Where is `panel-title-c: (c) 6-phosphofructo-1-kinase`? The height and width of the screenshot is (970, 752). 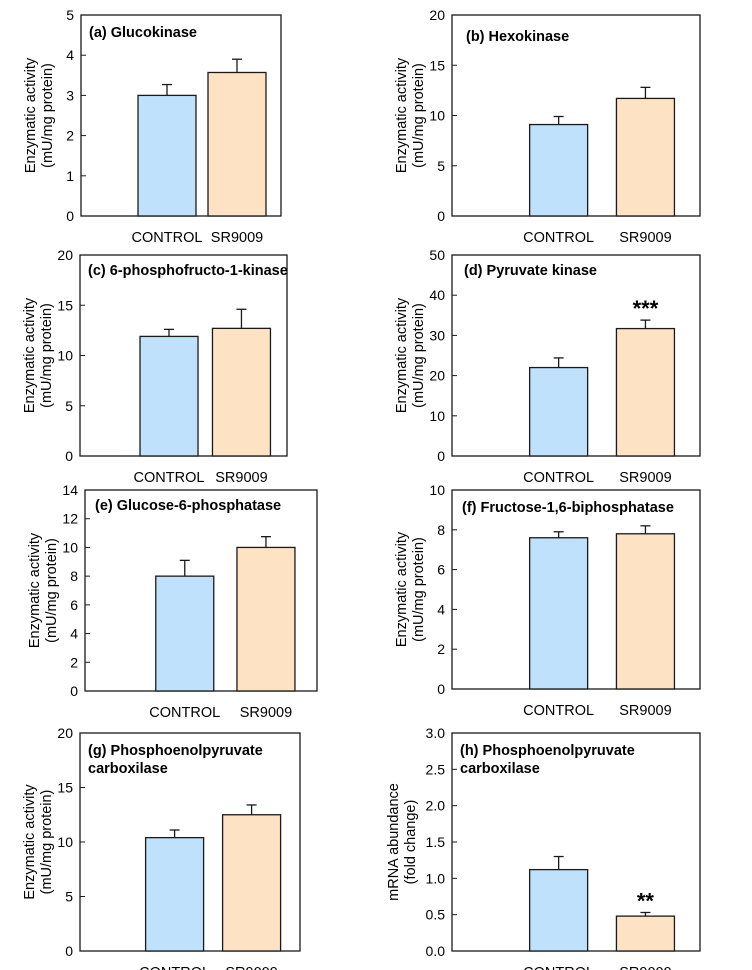 panel-title-c: (c) 6-phosphofructo-1-kinase is located at coordinates (188, 271).